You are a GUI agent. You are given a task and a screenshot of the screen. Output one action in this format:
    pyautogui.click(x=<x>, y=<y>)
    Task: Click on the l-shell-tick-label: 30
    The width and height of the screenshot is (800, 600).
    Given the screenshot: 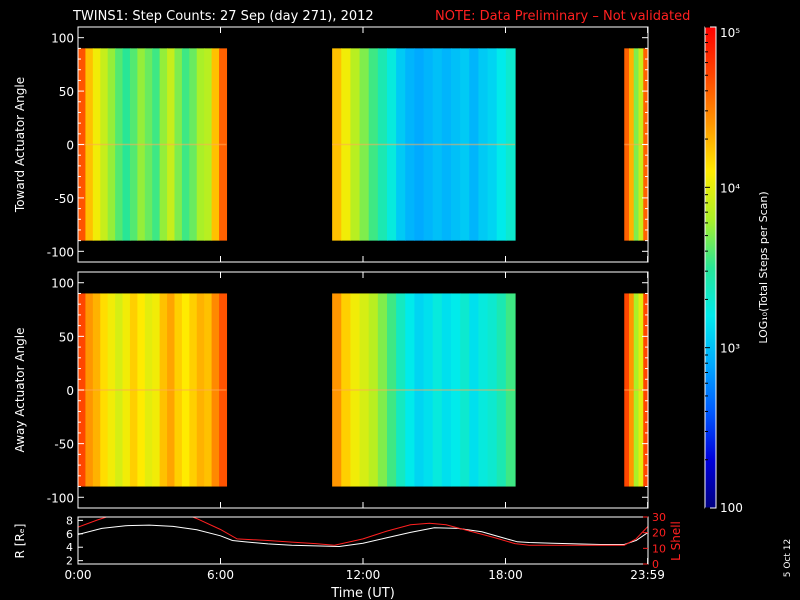 What is the action you would take?
    pyautogui.click(x=659, y=517)
    